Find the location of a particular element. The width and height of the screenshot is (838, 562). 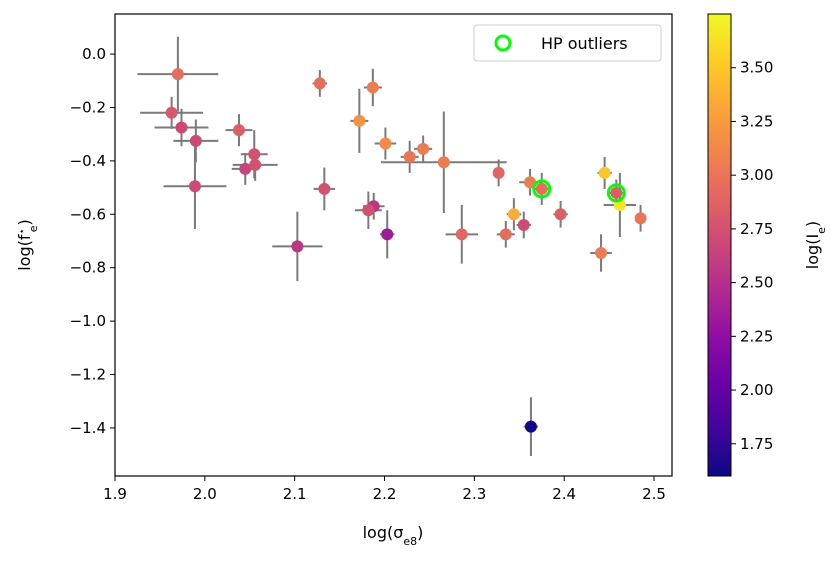

x-tick-label: 2.1 is located at coordinates (295, 494).